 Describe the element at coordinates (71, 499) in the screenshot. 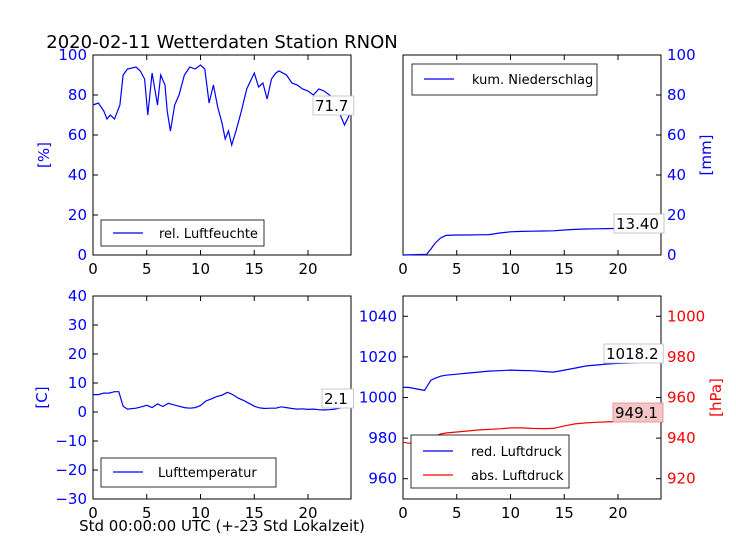

I see `y-tick-label-2-0: −30` at that location.